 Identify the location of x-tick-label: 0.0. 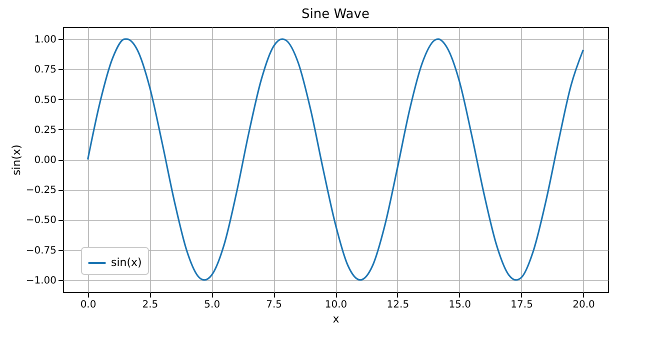
(88, 305).